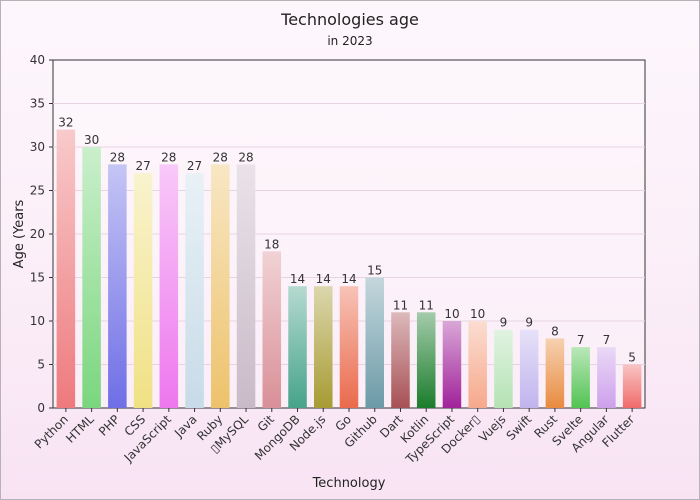 The image size is (700, 500). Describe the element at coordinates (349, 483) in the screenshot. I see `x-axis-title: Technology` at that location.